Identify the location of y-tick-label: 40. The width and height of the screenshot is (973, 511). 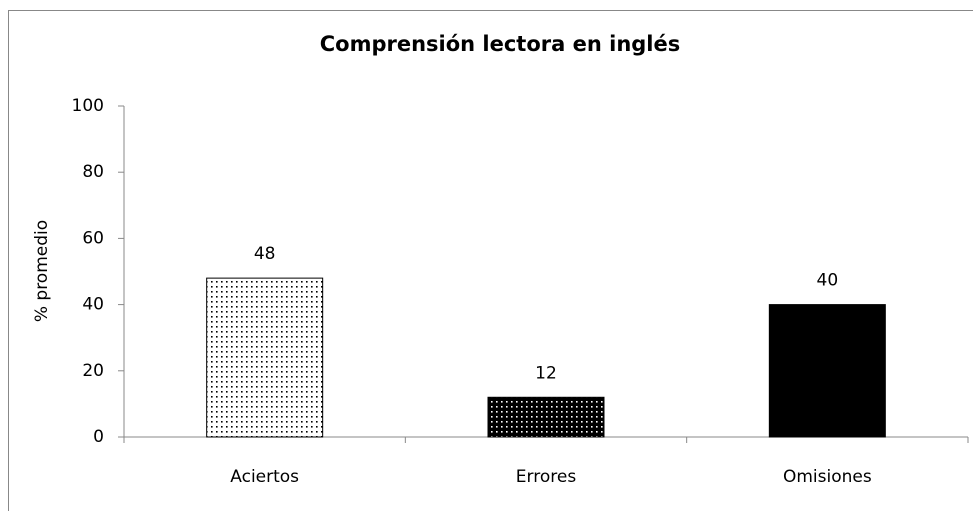
(93, 305).